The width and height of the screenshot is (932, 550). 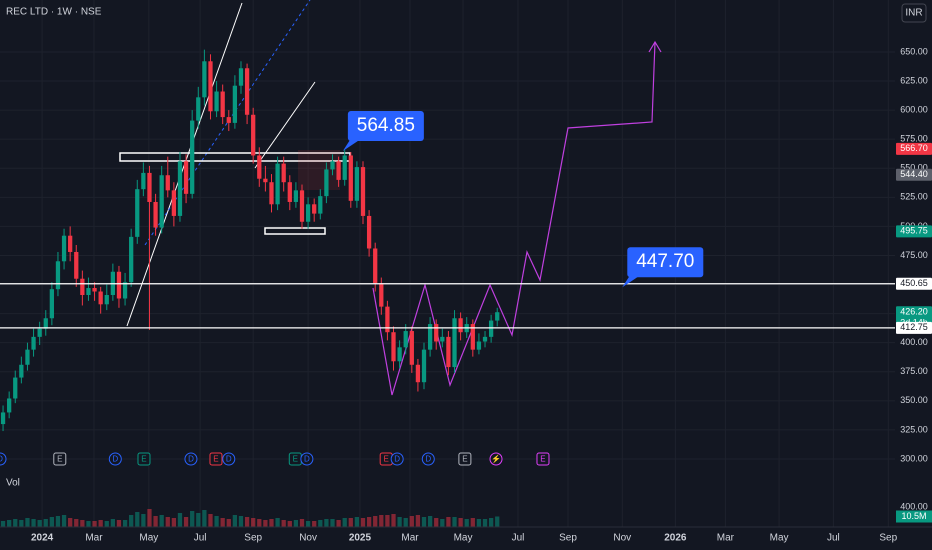 I want to click on y-tick-label: 475.00, so click(x=914, y=255).